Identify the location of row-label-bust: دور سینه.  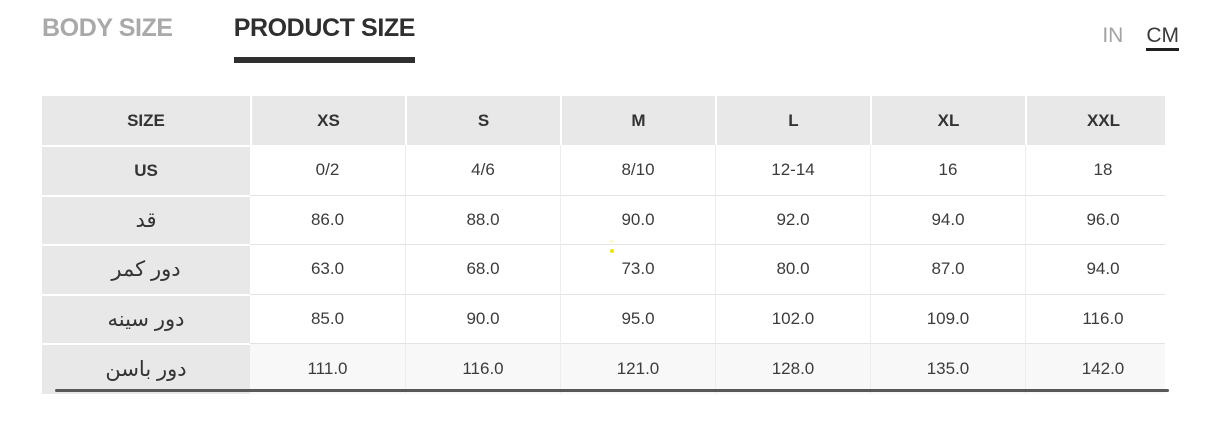
(146, 318).